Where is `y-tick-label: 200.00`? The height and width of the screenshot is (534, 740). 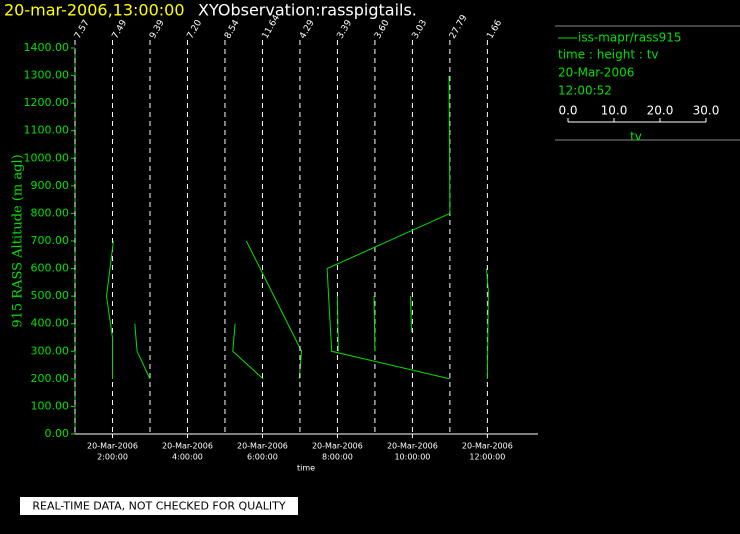
y-tick-label: 200.00 is located at coordinates (50, 378).